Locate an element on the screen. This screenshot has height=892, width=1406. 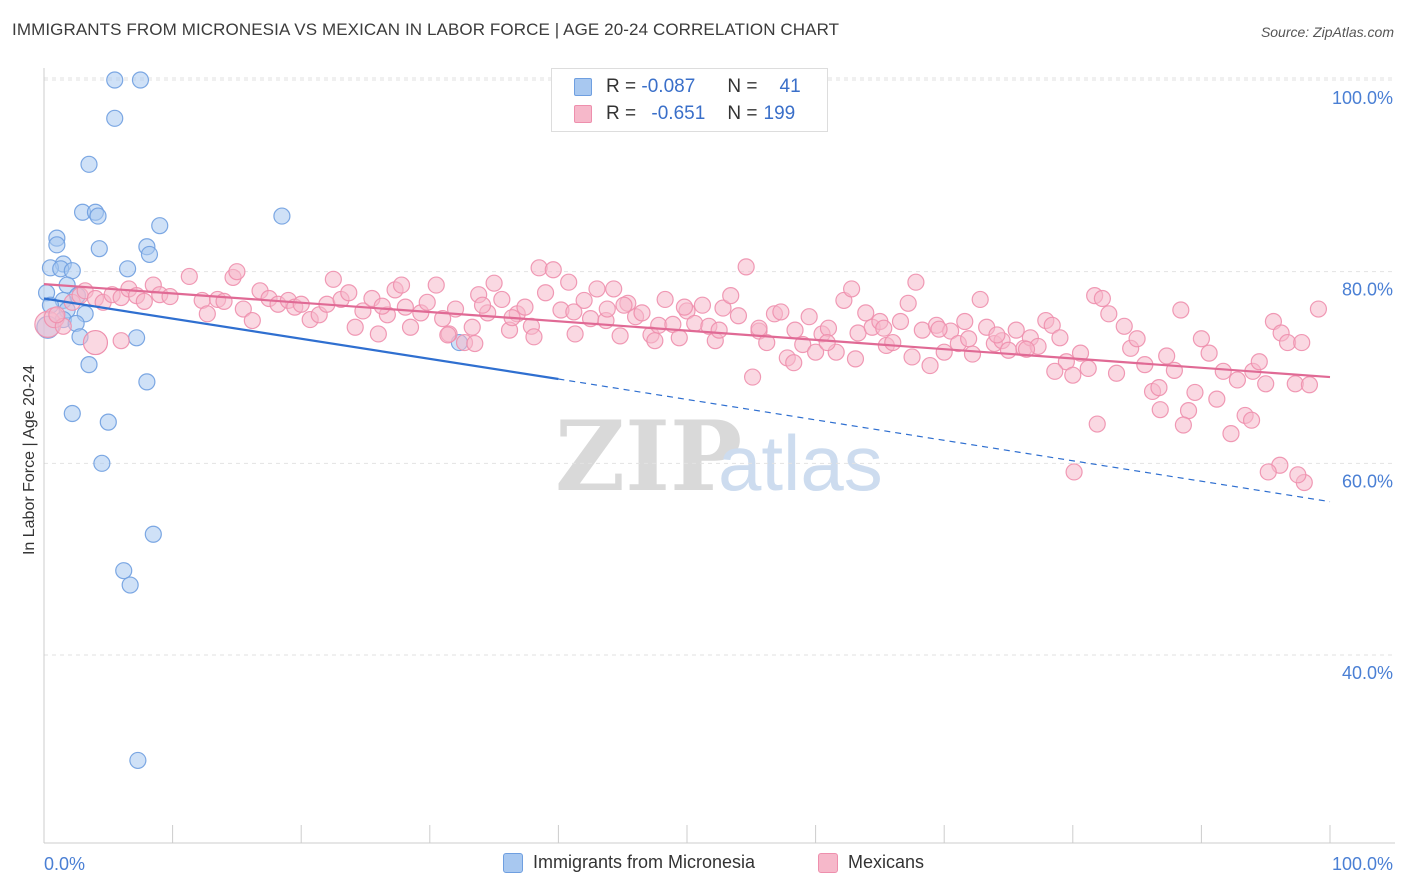
watermark-zip: ZIP is located at coordinates (648, 456).